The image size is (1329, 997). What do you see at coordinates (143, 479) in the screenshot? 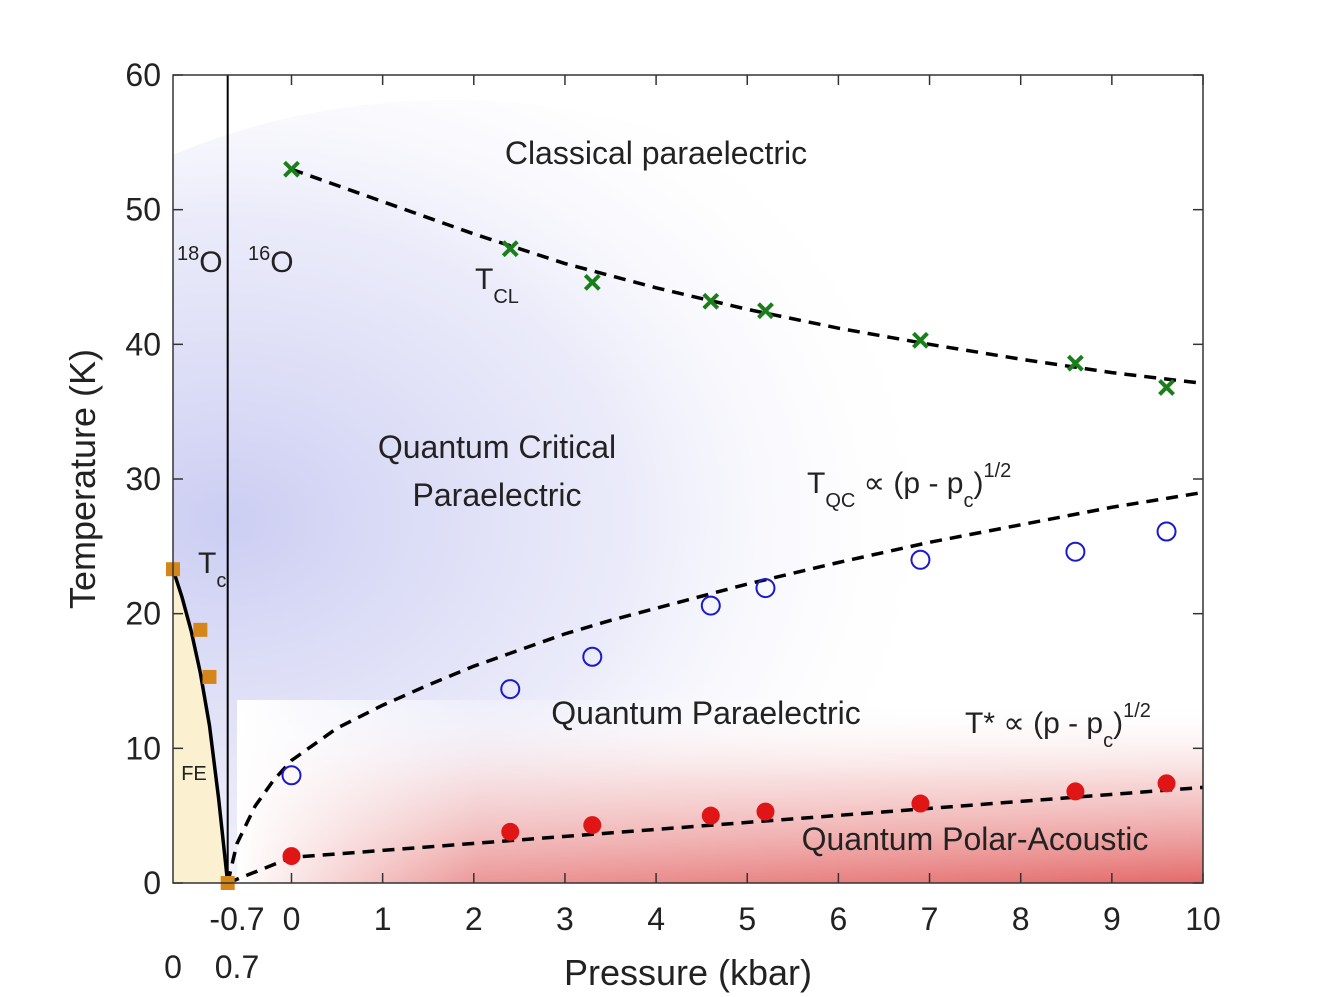
I see `y-tick-label: 30` at bounding box center [143, 479].